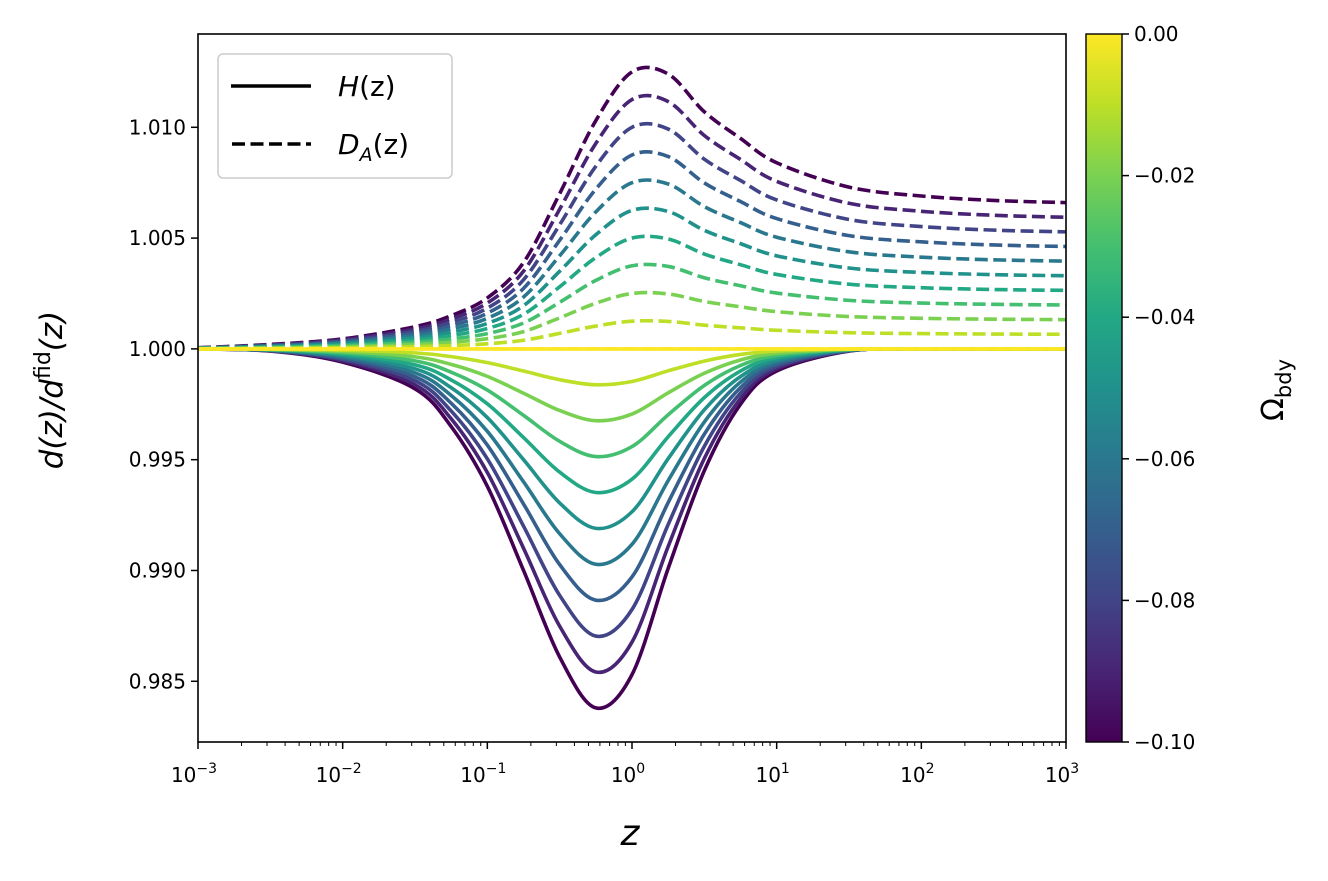 The height and width of the screenshot is (881, 1328). What do you see at coordinates (349, 144) in the screenshot?
I see `legend-da-main: D` at bounding box center [349, 144].